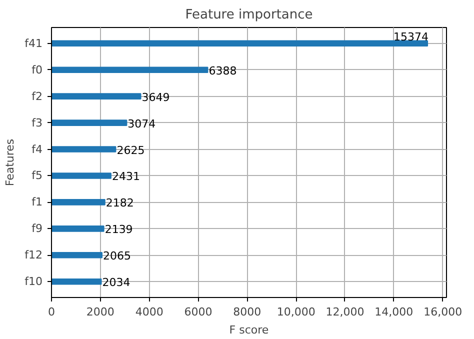  What do you see at coordinates (33, 43) in the screenshot?
I see `y-tick-label: f41` at bounding box center [33, 43].